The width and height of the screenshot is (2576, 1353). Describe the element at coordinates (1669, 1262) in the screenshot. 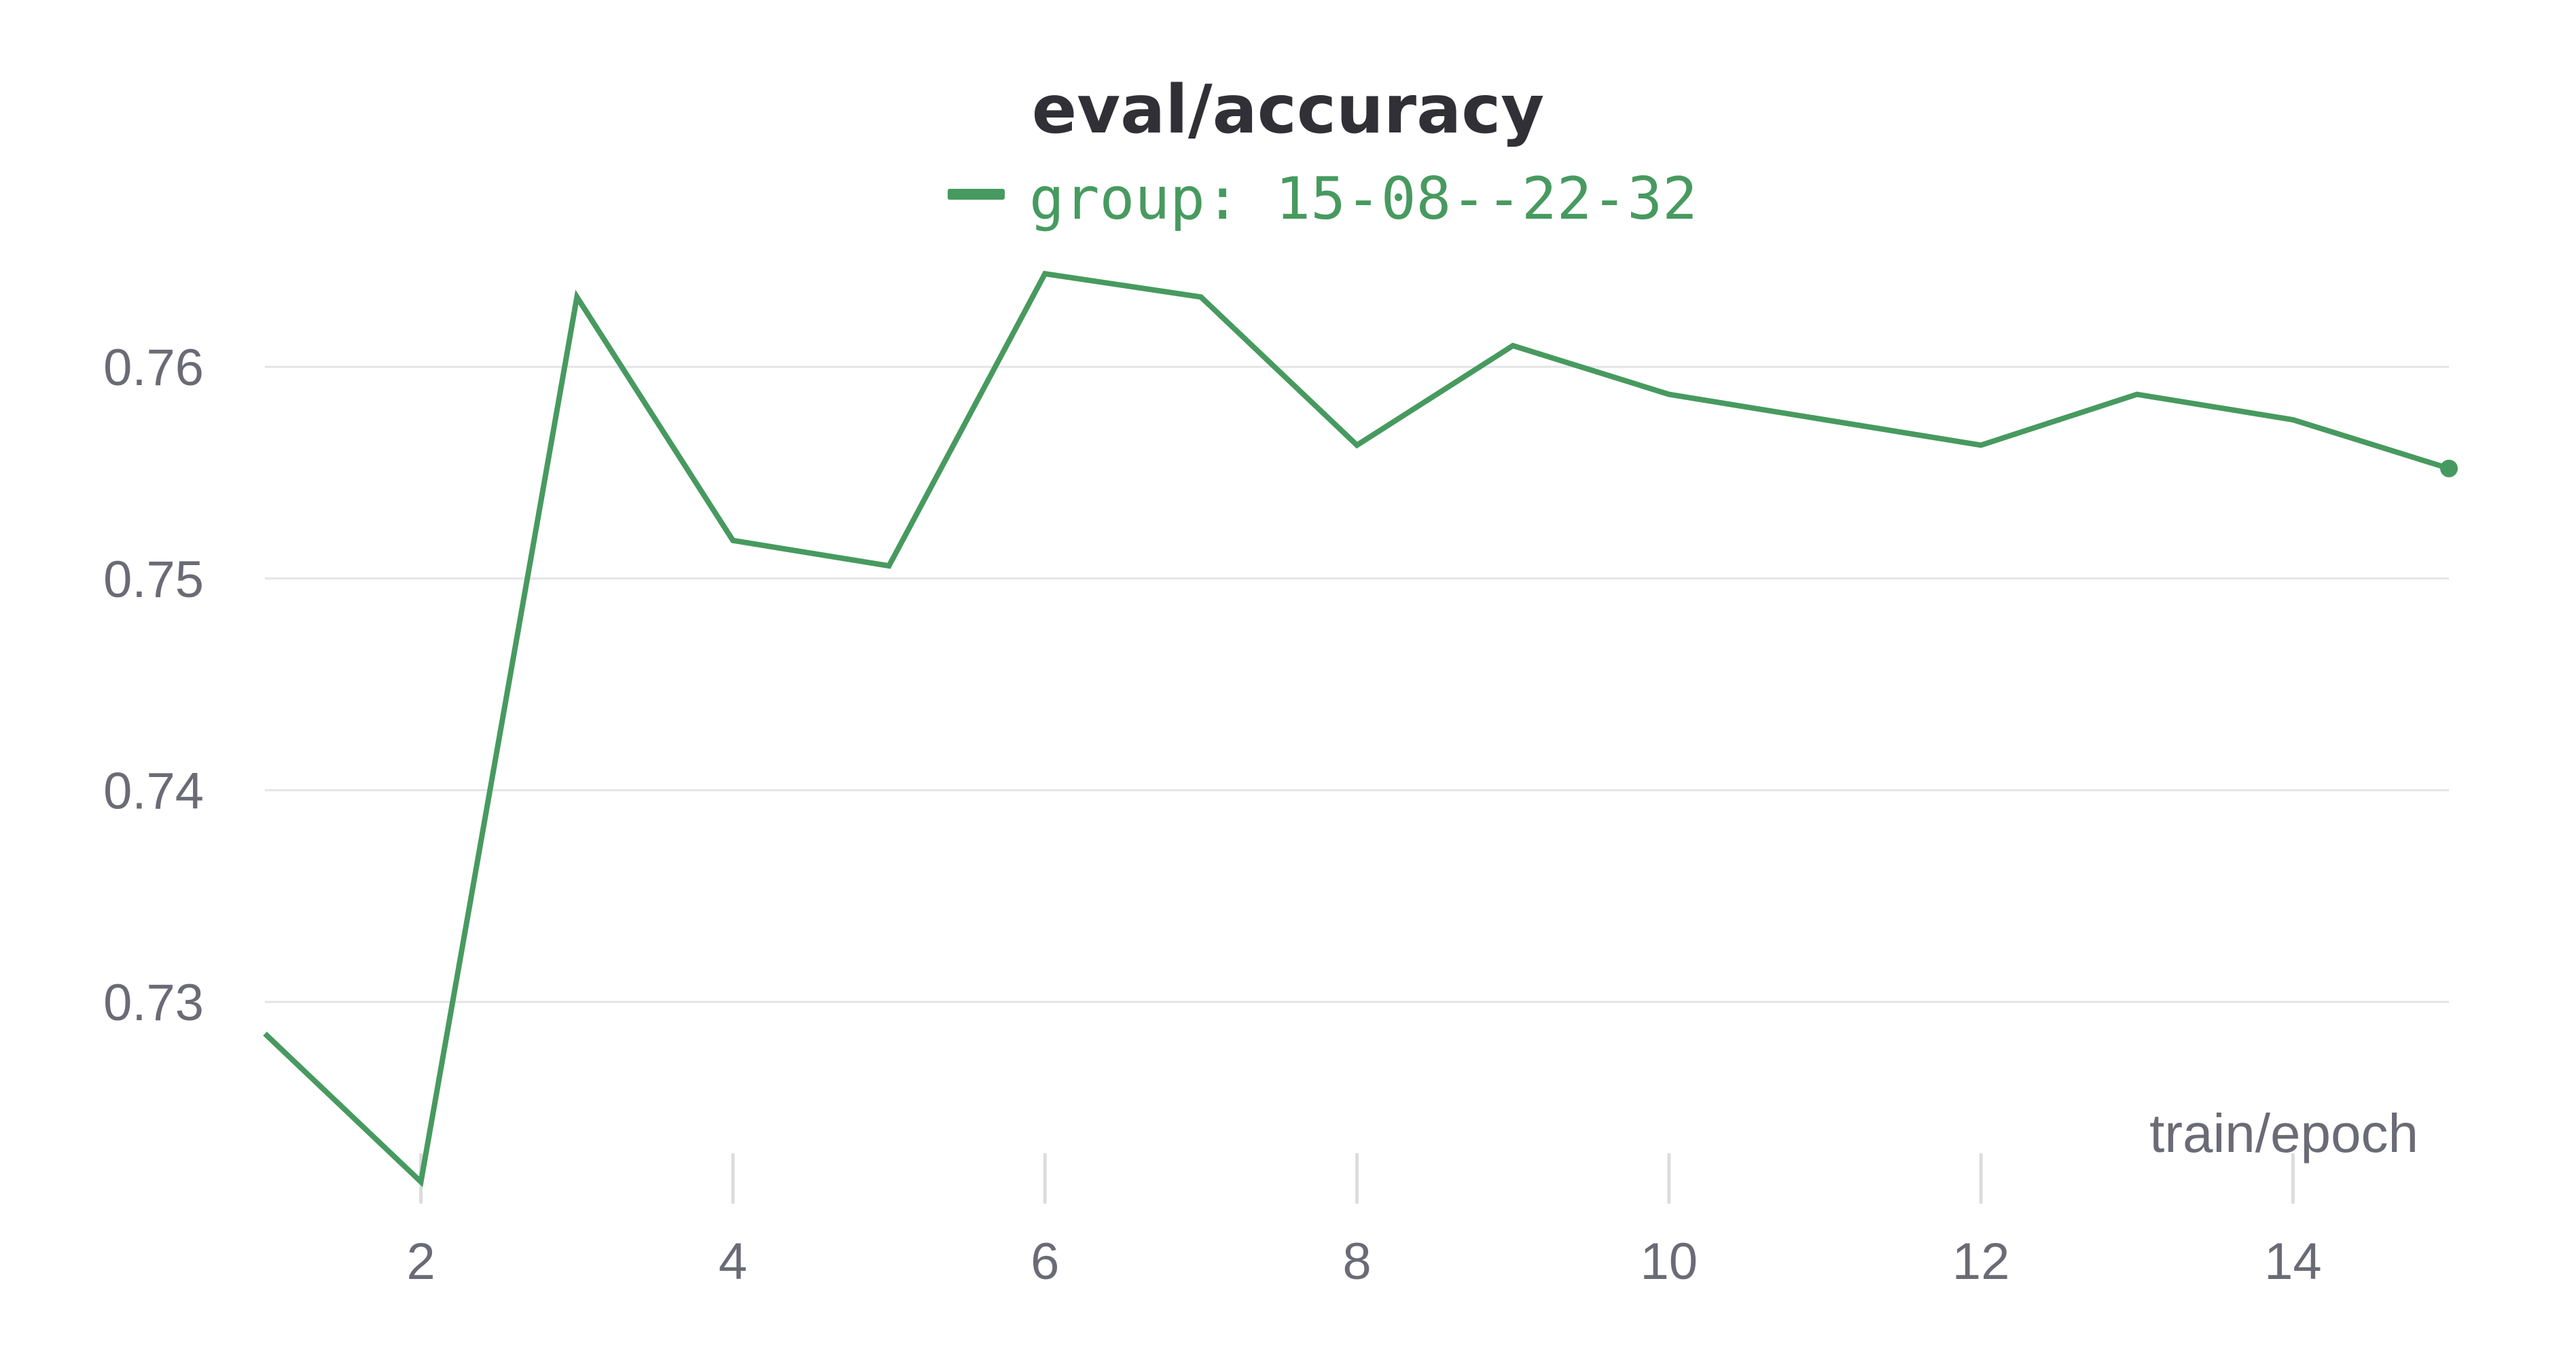

I see `x-tick-label: 10` at that location.